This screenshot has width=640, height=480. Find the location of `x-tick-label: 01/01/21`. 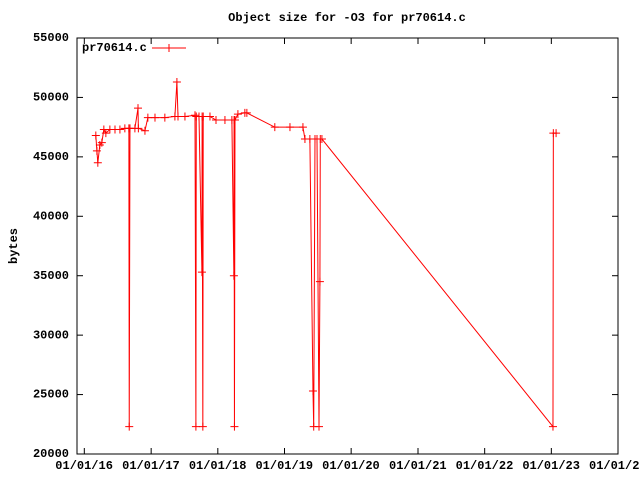

x-tick-label: 01/01/21 is located at coordinates (418, 466).